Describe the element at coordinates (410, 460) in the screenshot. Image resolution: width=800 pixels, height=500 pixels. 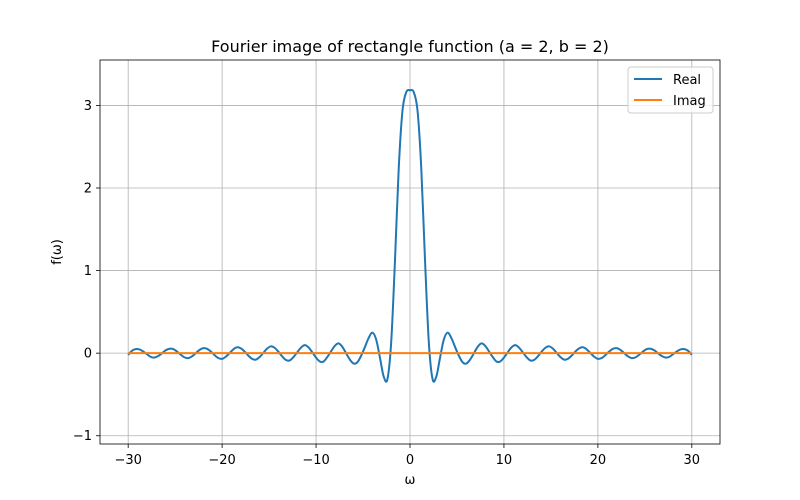
I see `x-tick-label: 0` at that location.